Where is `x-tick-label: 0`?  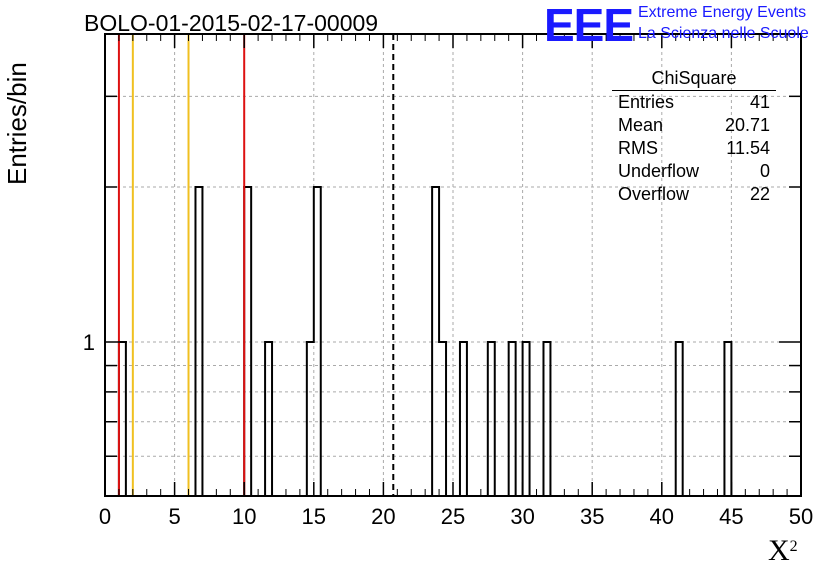 x-tick-label: 0 is located at coordinates (105, 516).